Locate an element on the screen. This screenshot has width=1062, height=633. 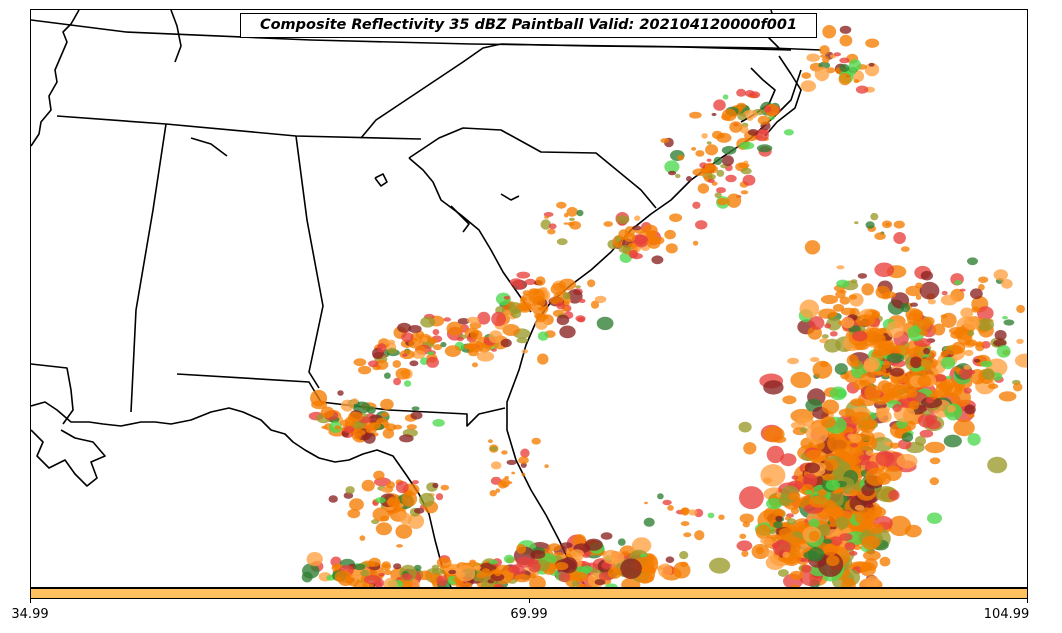
lake-central is located at coordinates (510, 197).